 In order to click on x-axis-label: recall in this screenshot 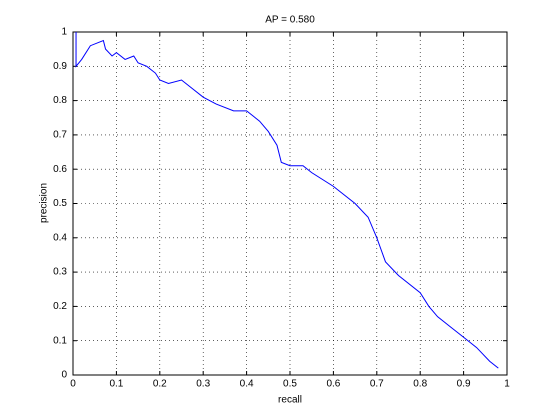, I will do `click(290, 400)`.